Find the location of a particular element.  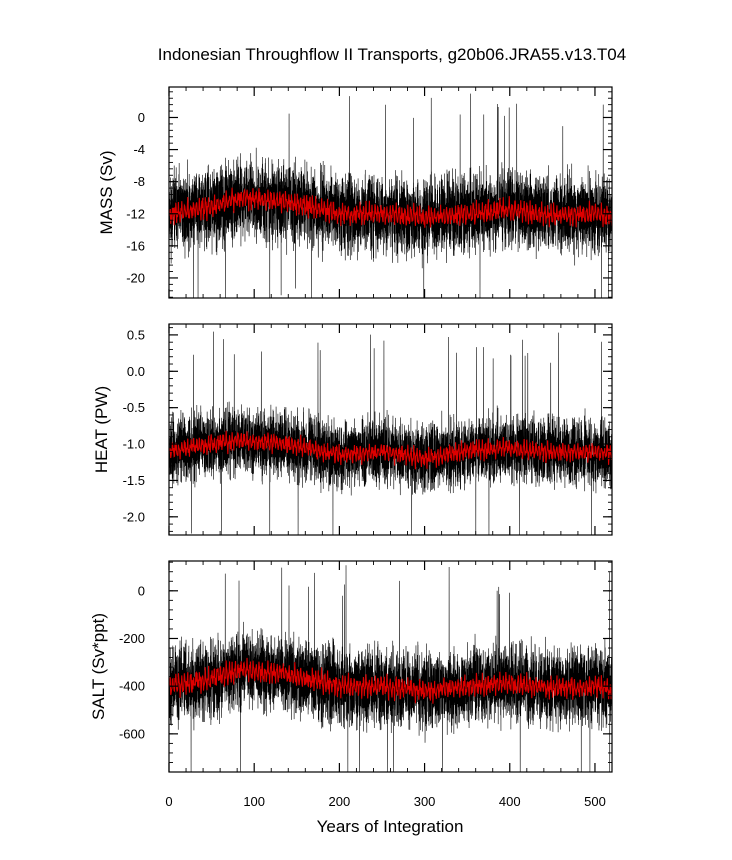

salt-x-tick-label: 500 is located at coordinates (595, 801).